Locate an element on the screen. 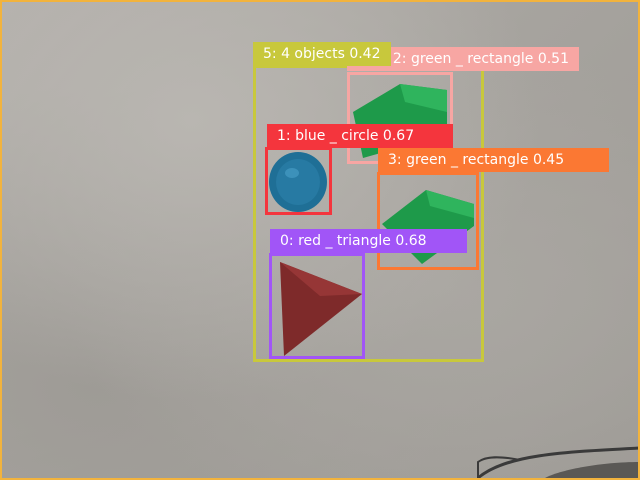 This screenshot has width=640, height=480. label-green-rectangle-middle: 3: green _ rectangle 0.45 is located at coordinates (493, 160).